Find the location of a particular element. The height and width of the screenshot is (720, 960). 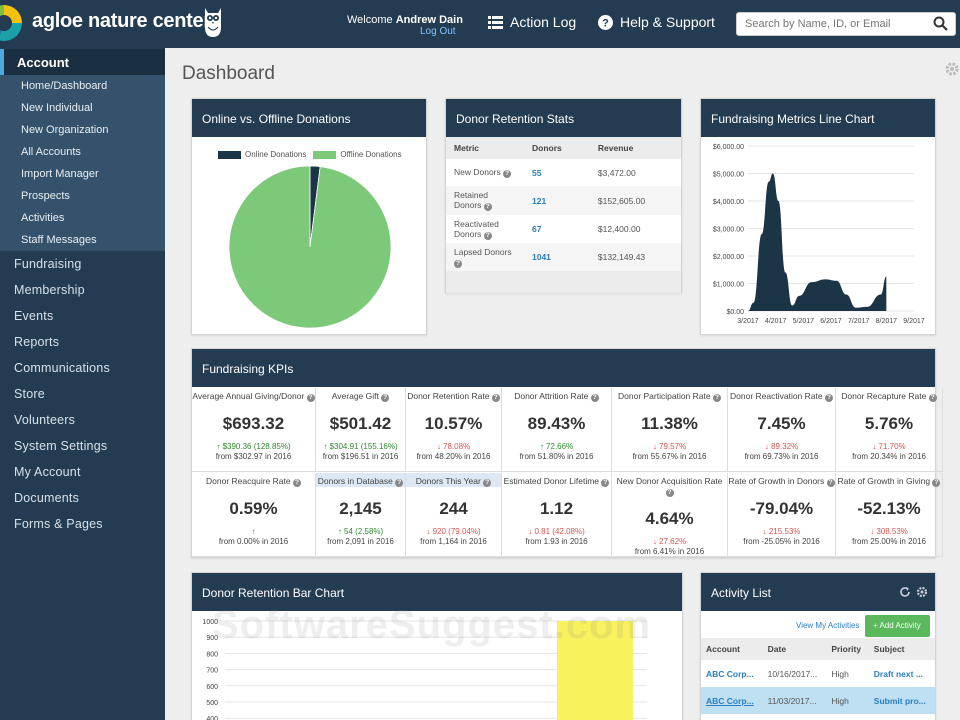

table-row: New Donors ? 55 $3,472.00 is located at coordinates (563, 172).